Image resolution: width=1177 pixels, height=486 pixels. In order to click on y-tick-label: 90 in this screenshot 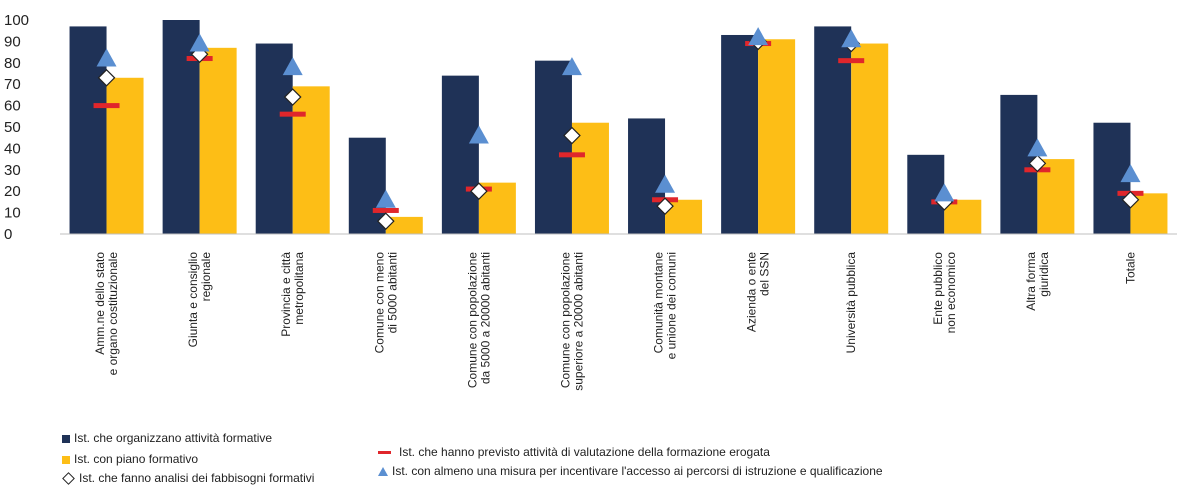, I will do `click(12, 41)`.